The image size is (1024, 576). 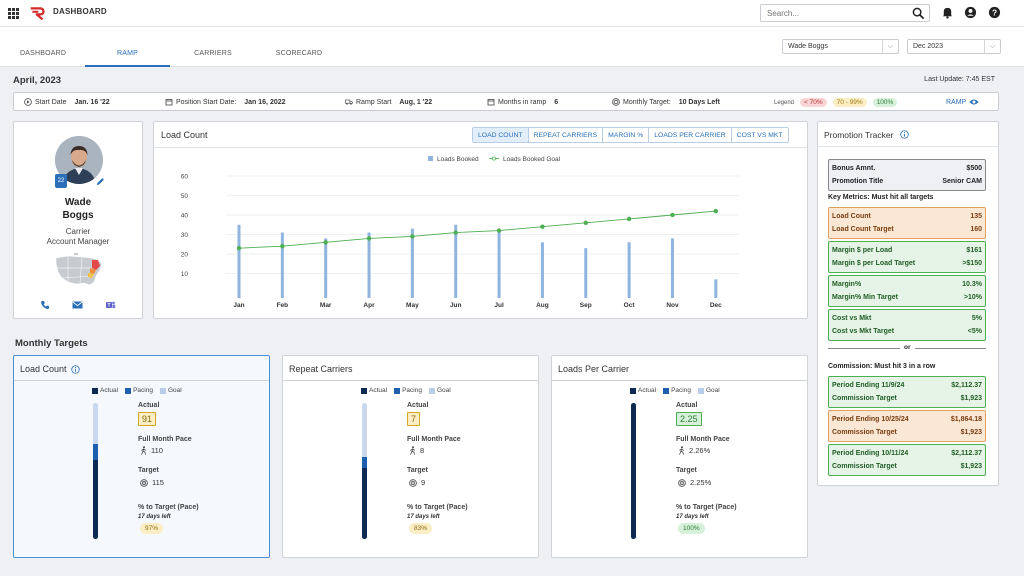 I want to click on legend-label-loads-booked: Loads Booked, so click(x=458, y=159).